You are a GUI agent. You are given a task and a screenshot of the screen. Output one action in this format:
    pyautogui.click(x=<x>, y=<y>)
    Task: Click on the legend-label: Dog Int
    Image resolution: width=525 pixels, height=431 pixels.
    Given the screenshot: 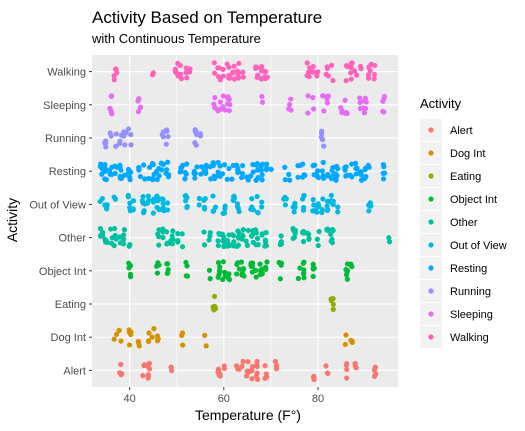 What is the action you would take?
    pyautogui.click(x=467, y=154)
    